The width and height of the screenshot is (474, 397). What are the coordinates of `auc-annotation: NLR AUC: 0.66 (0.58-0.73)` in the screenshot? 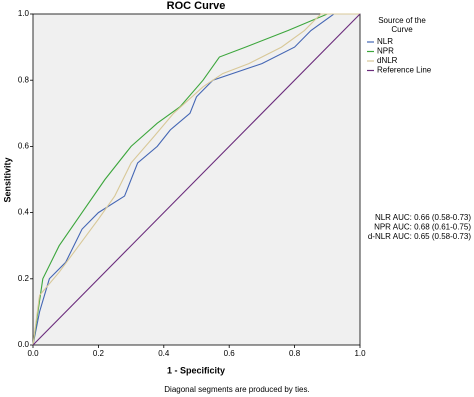 It's located at (423, 217).